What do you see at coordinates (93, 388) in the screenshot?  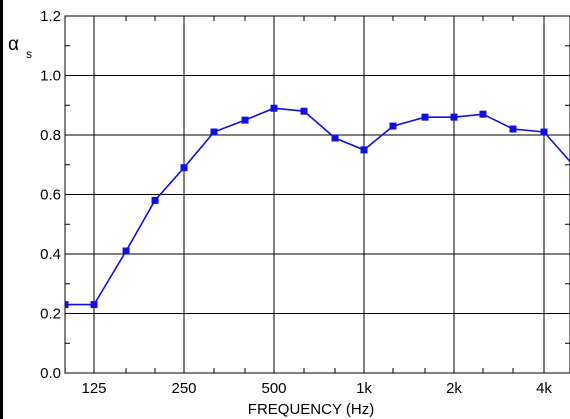 I see `x-tick-label: 125` at bounding box center [93, 388].